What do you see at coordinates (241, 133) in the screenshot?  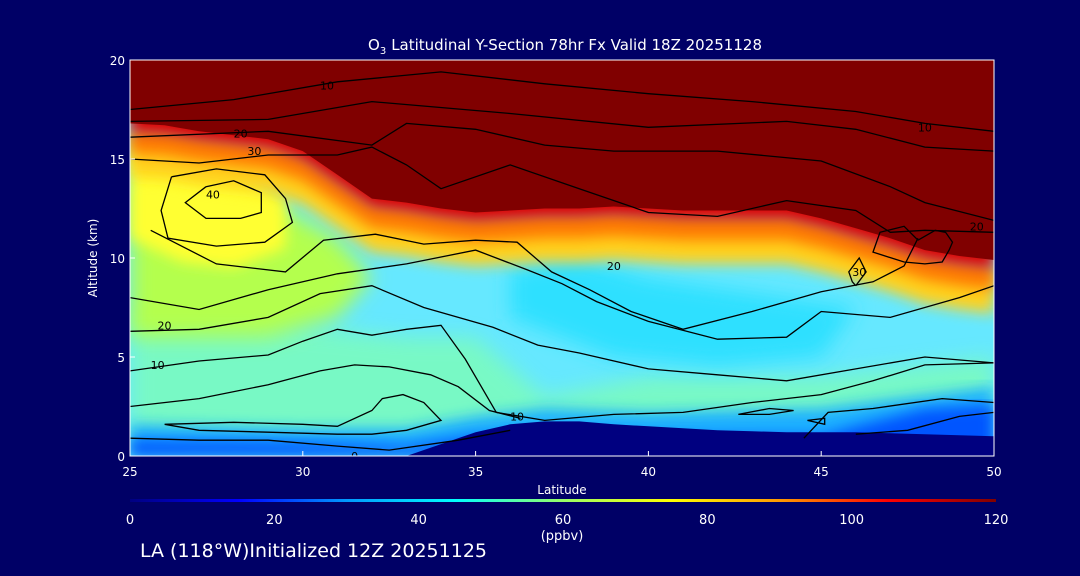 I see `contour-label-2: 20` at bounding box center [241, 133].